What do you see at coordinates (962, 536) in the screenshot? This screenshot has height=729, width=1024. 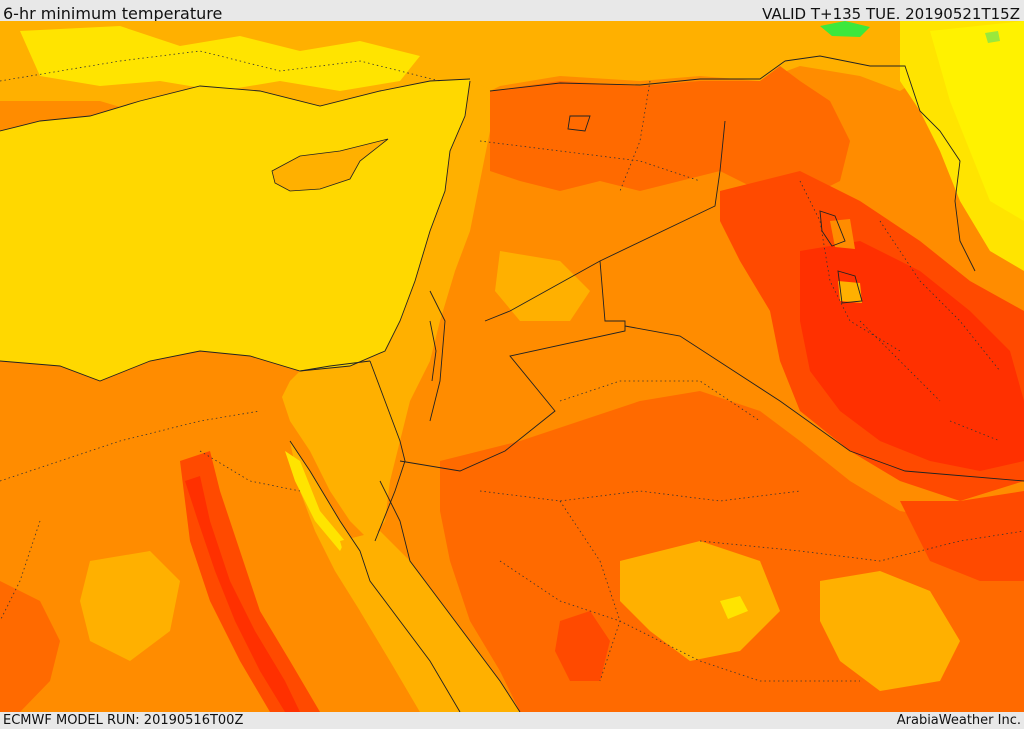 I see `saudi-east-red` at bounding box center [962, 536].